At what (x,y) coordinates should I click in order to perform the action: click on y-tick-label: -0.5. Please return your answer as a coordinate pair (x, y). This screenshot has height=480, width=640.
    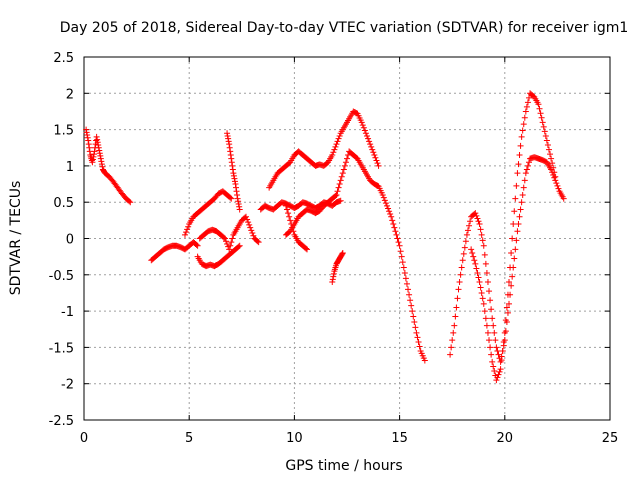
    Looking at the image, I should click on (61, 276).